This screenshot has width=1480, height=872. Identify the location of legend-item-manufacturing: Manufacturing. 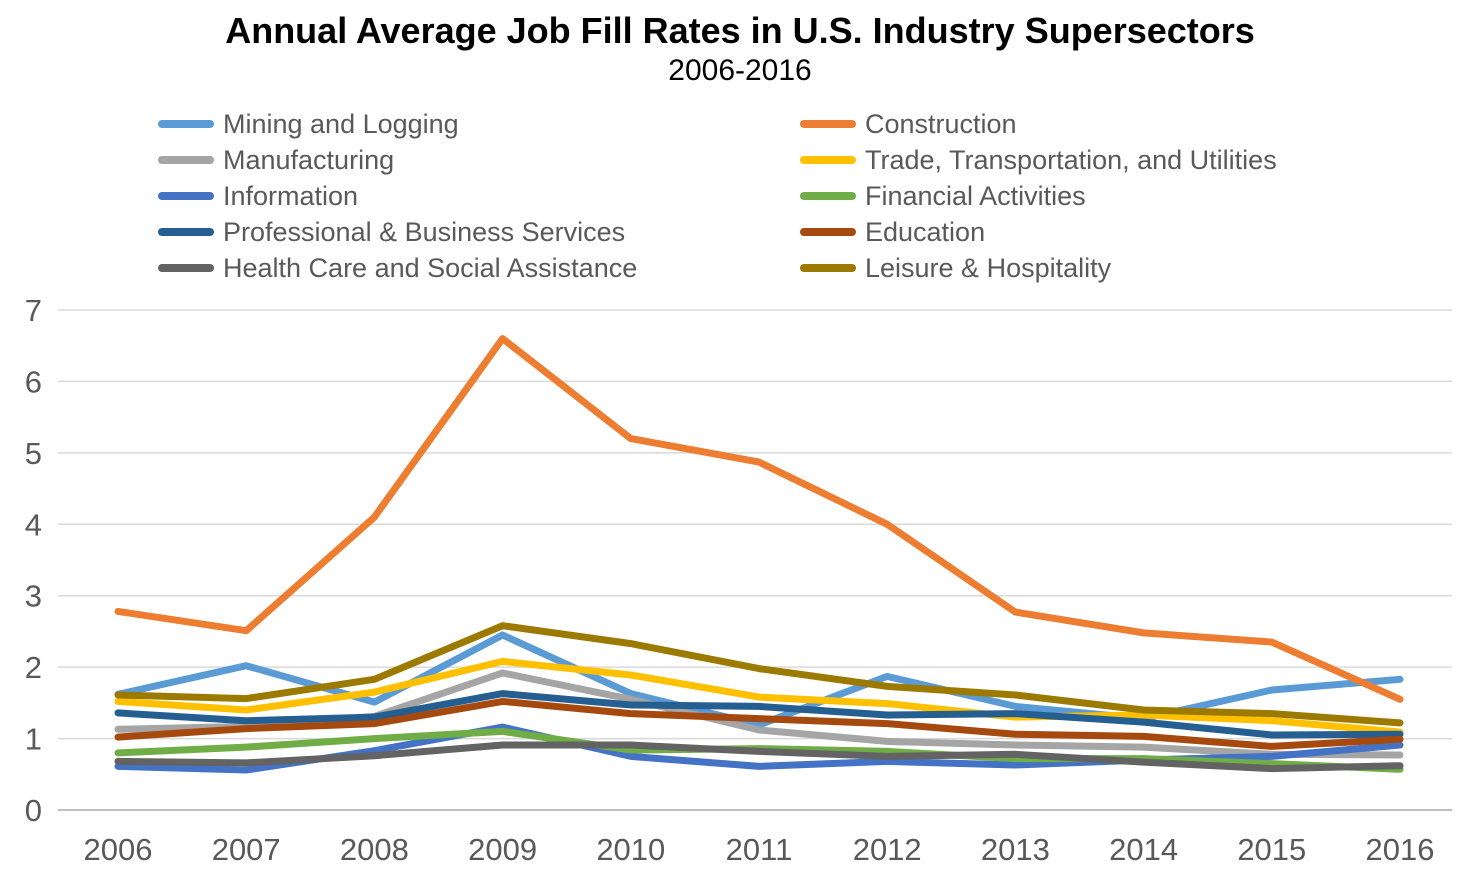
(276, 160).